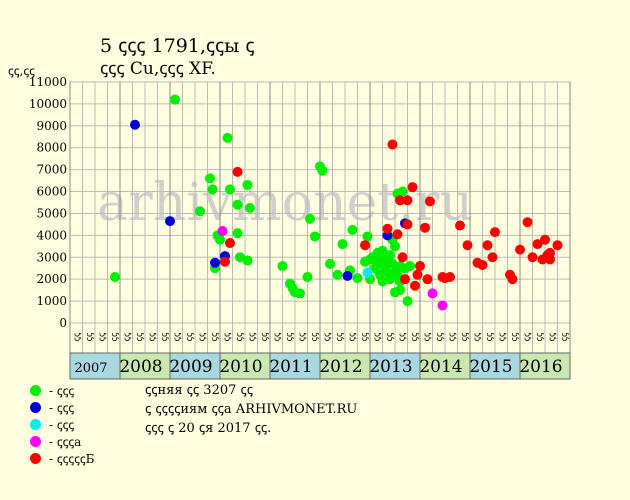 This screenshot has width=630, height=500. Describe the element at coordinates (51, 235) in the screenshot. I see `y-tick-label: 4000` at that location.